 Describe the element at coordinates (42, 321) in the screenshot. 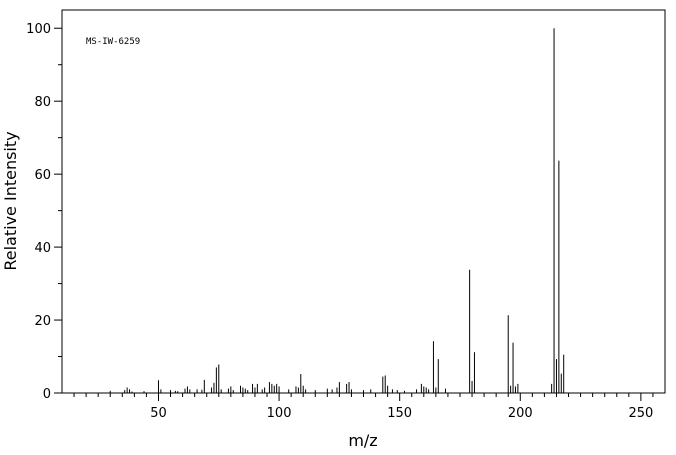

I see `y-tick-label: 20` at that location.